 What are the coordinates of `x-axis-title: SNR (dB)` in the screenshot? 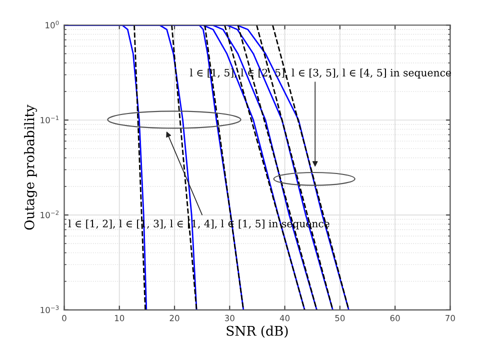 It's located at (257, 332).